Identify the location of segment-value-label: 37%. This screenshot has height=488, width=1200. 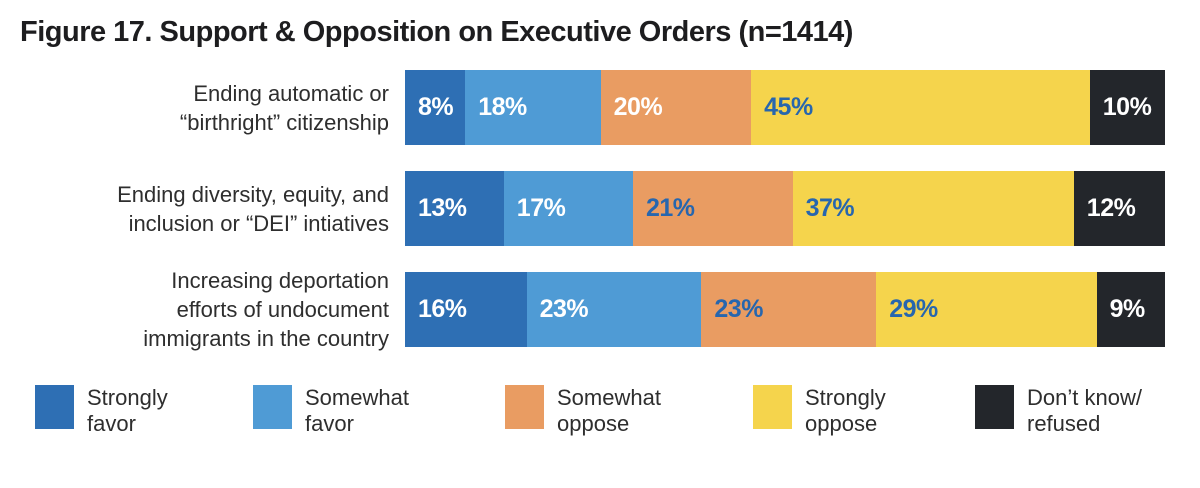
(830, 208).